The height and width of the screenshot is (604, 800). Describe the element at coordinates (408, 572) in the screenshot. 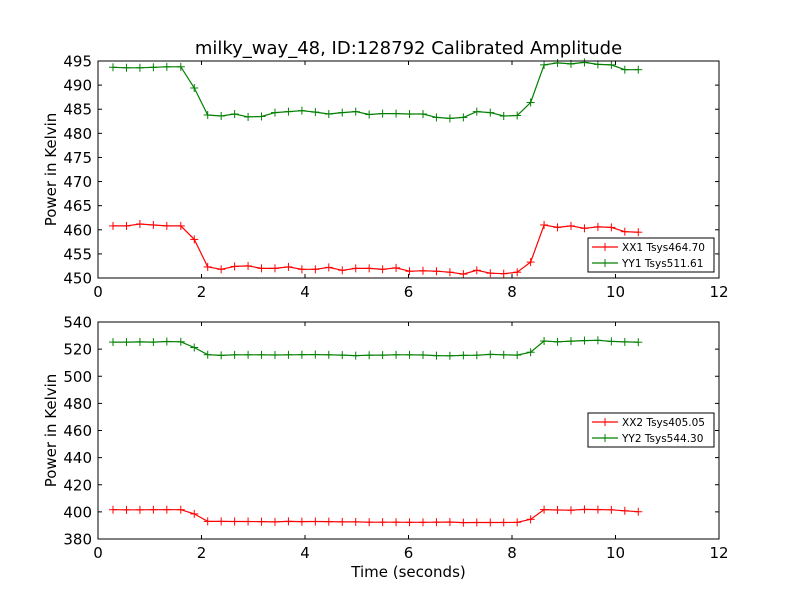

I see `x-axis-label: Time (seconds)` at that location.